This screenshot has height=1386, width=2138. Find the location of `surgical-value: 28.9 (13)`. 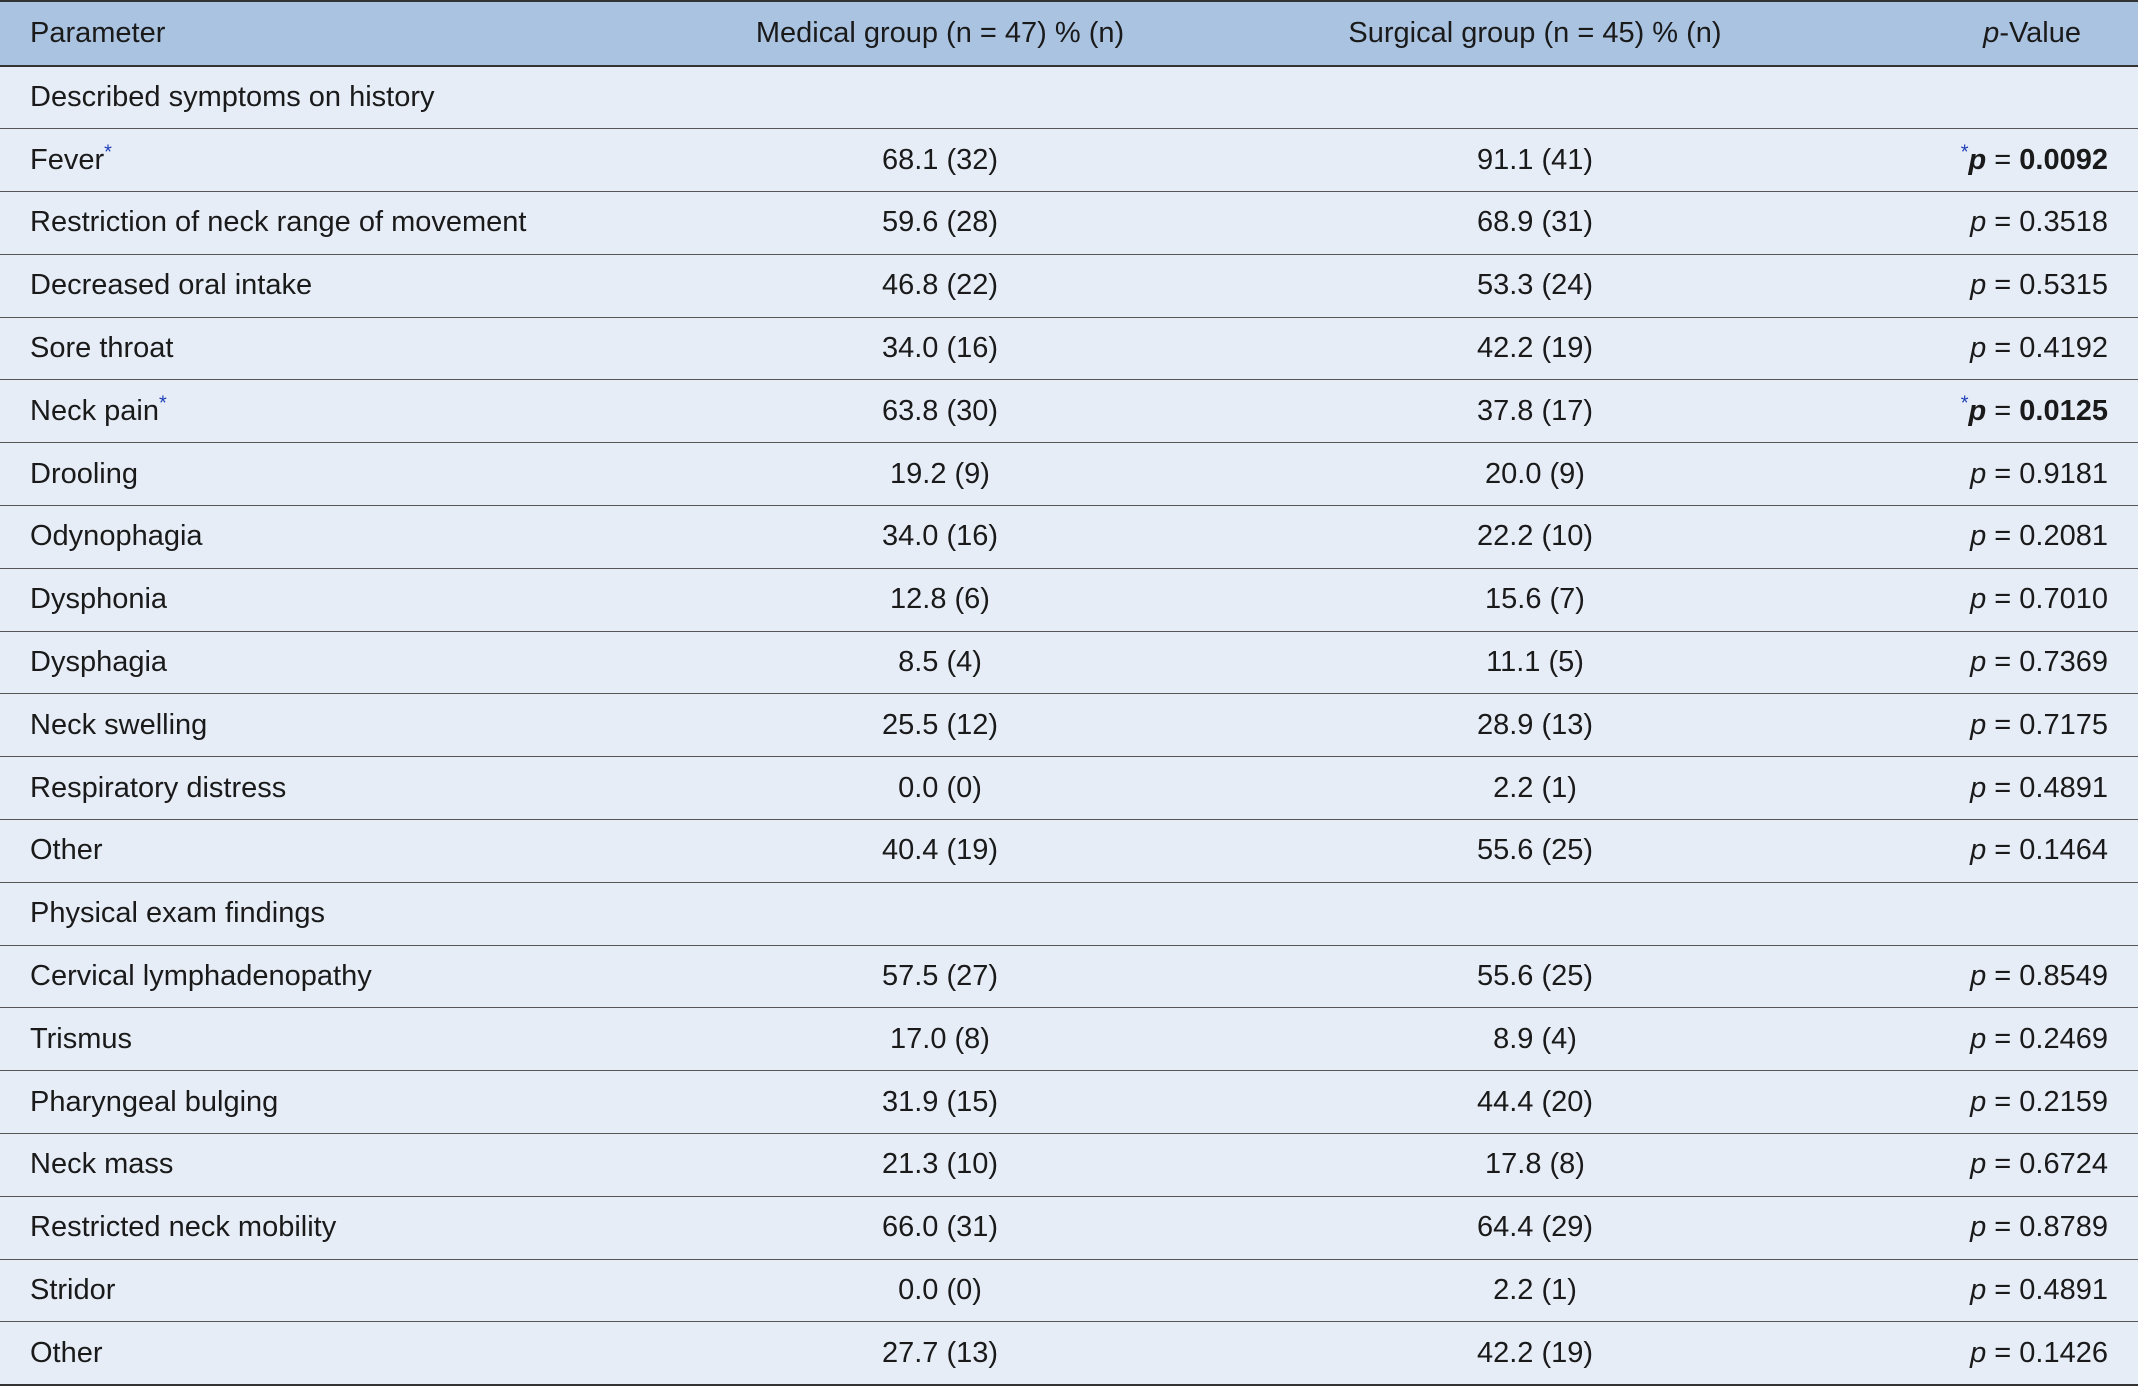

surgical-value: 28.9 (13) is located at coordinates (1535, 725).